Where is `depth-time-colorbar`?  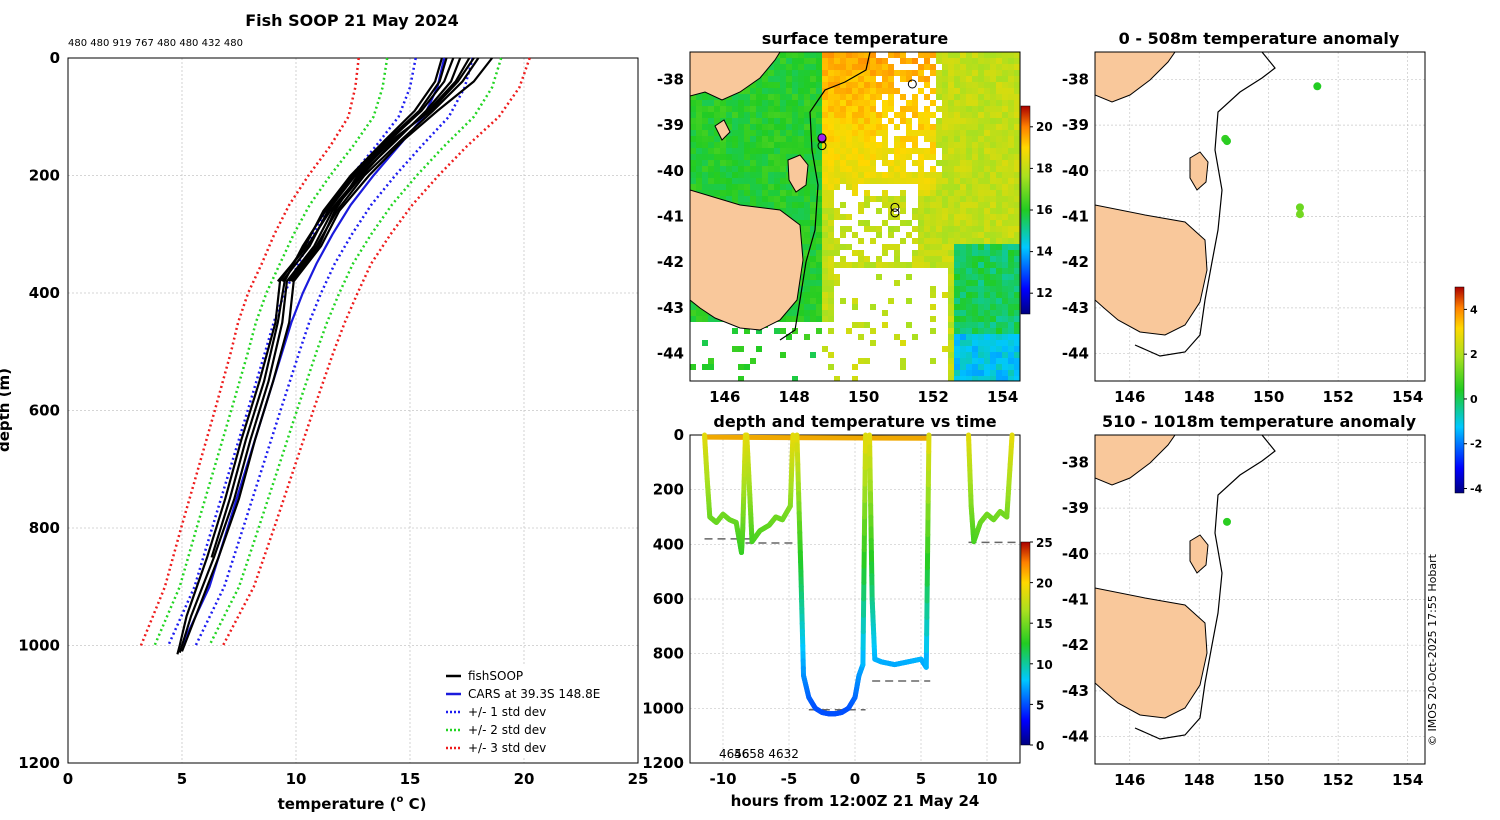 depth-time-colorbar is located at coordinates (1025, 643).